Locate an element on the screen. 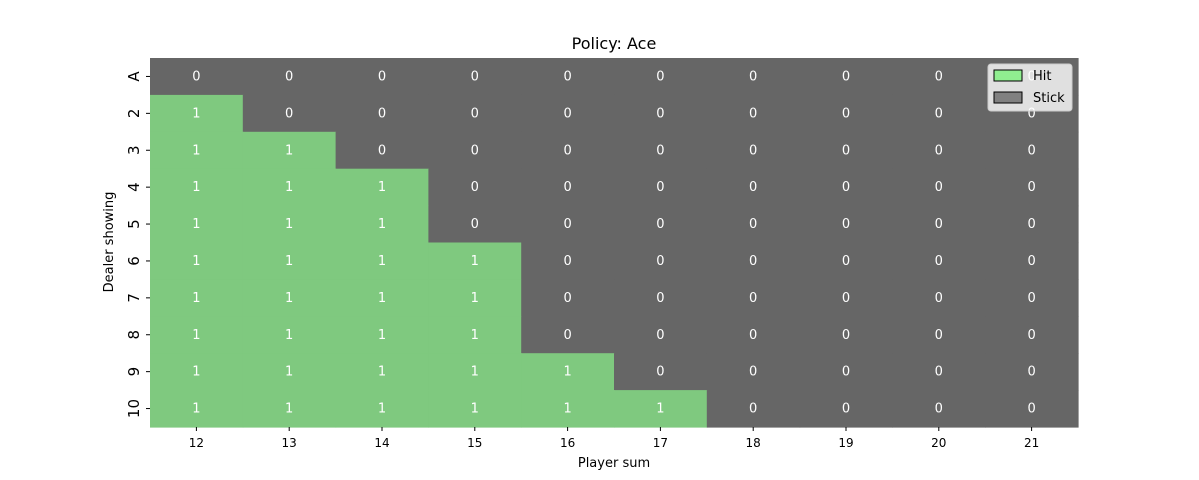 This screenshot has height=480, width=1199. legend-label: Stick is located at coordinates (1049, 98).